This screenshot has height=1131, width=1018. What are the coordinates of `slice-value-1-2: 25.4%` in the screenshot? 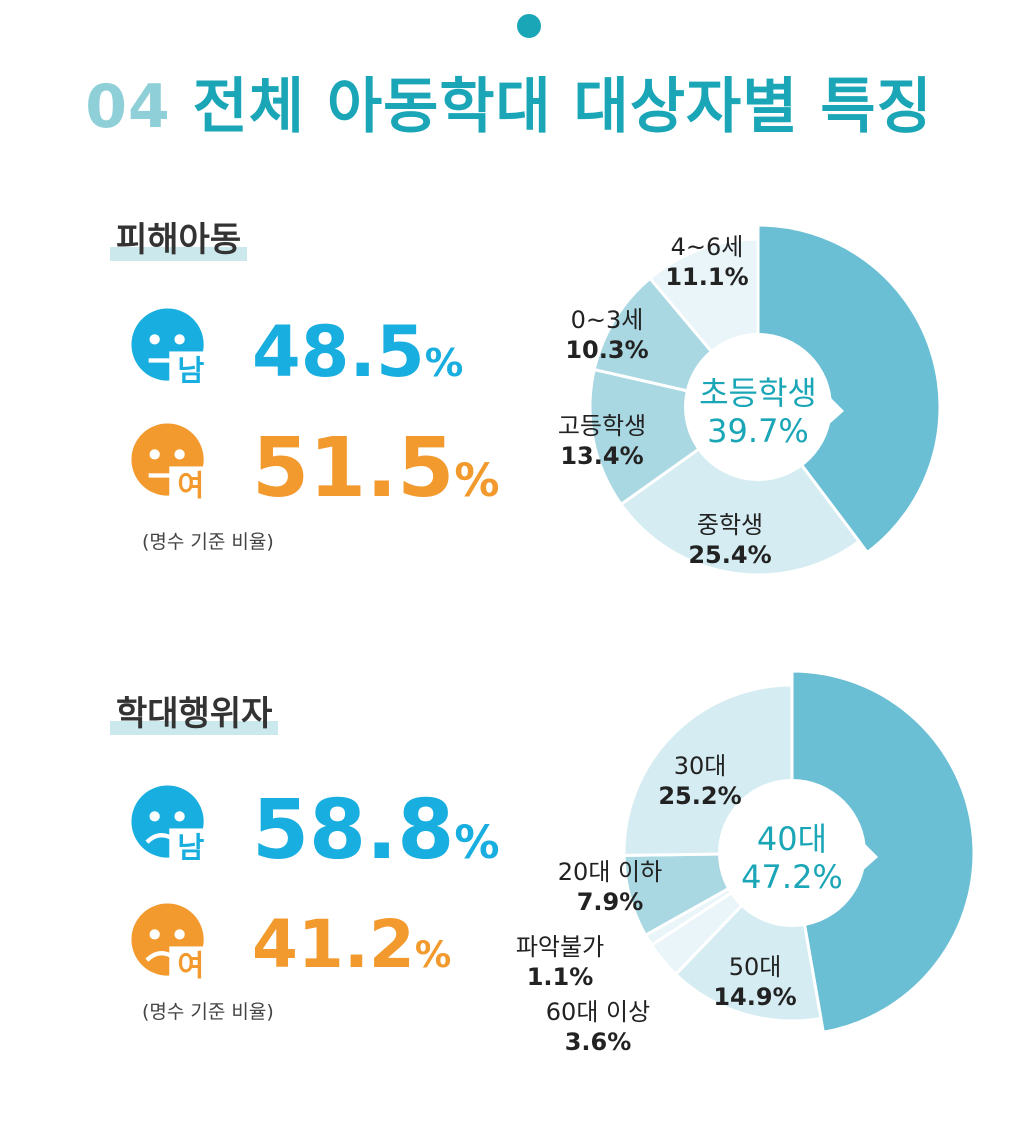 It's located at (729, 555).